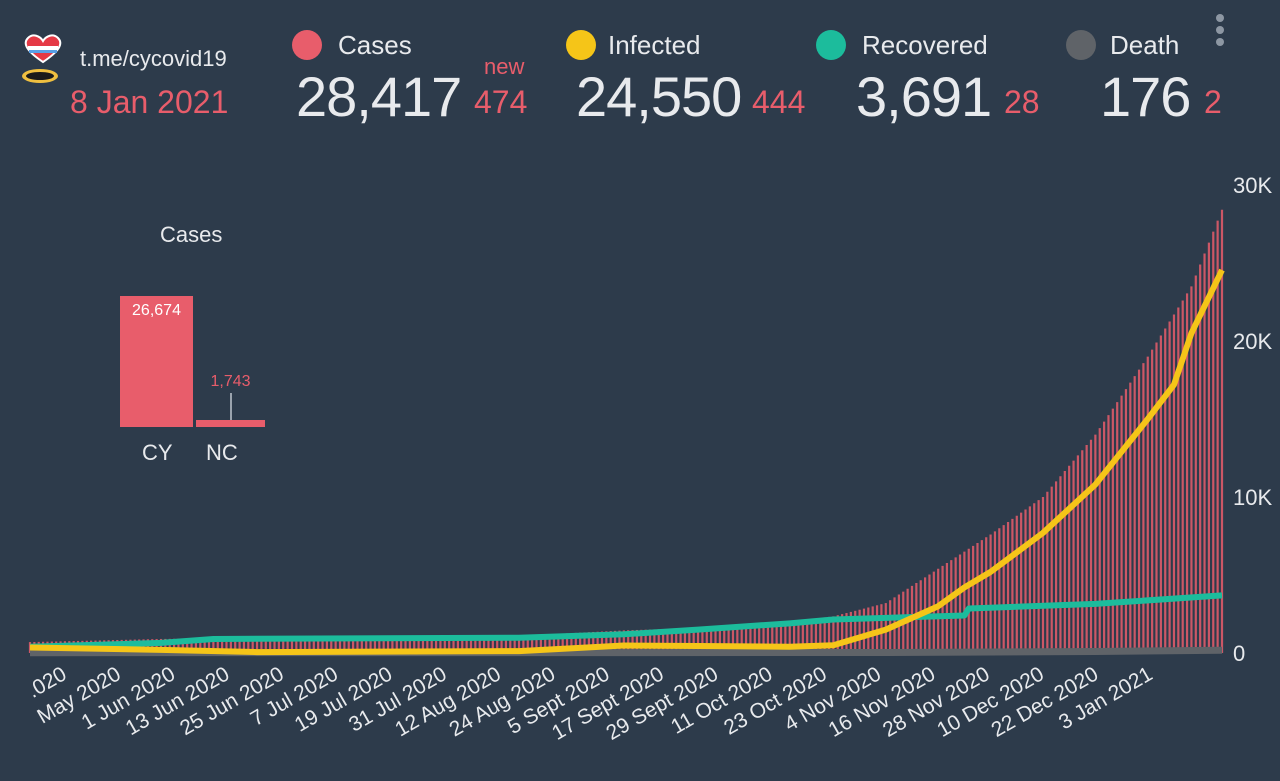  I want to click on new-tag: new, so click(504, 66).